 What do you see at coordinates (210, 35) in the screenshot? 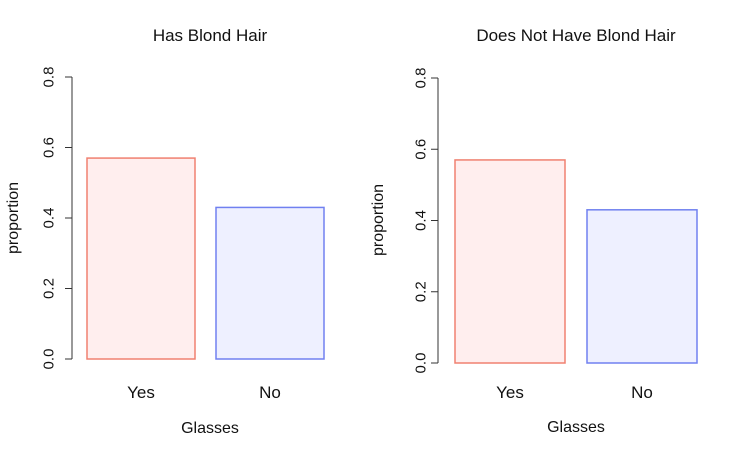
I see `chart-title: Has Blond Hair` at bounding box center [210, 35].